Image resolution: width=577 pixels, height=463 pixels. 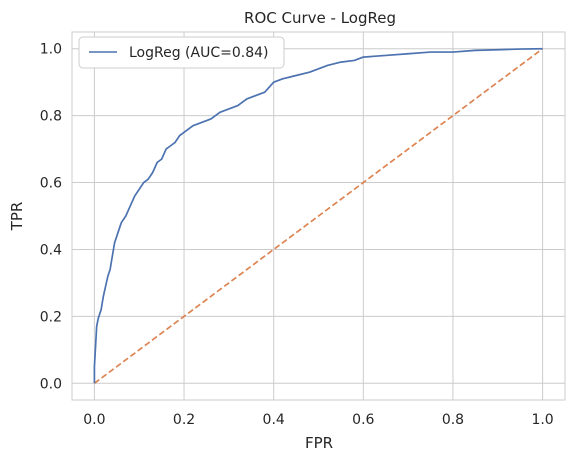 What do you see at coordinates (51, 184) in the screenshot?
I see `y-tick-label: 0.6` at bounding box center [51, 184].